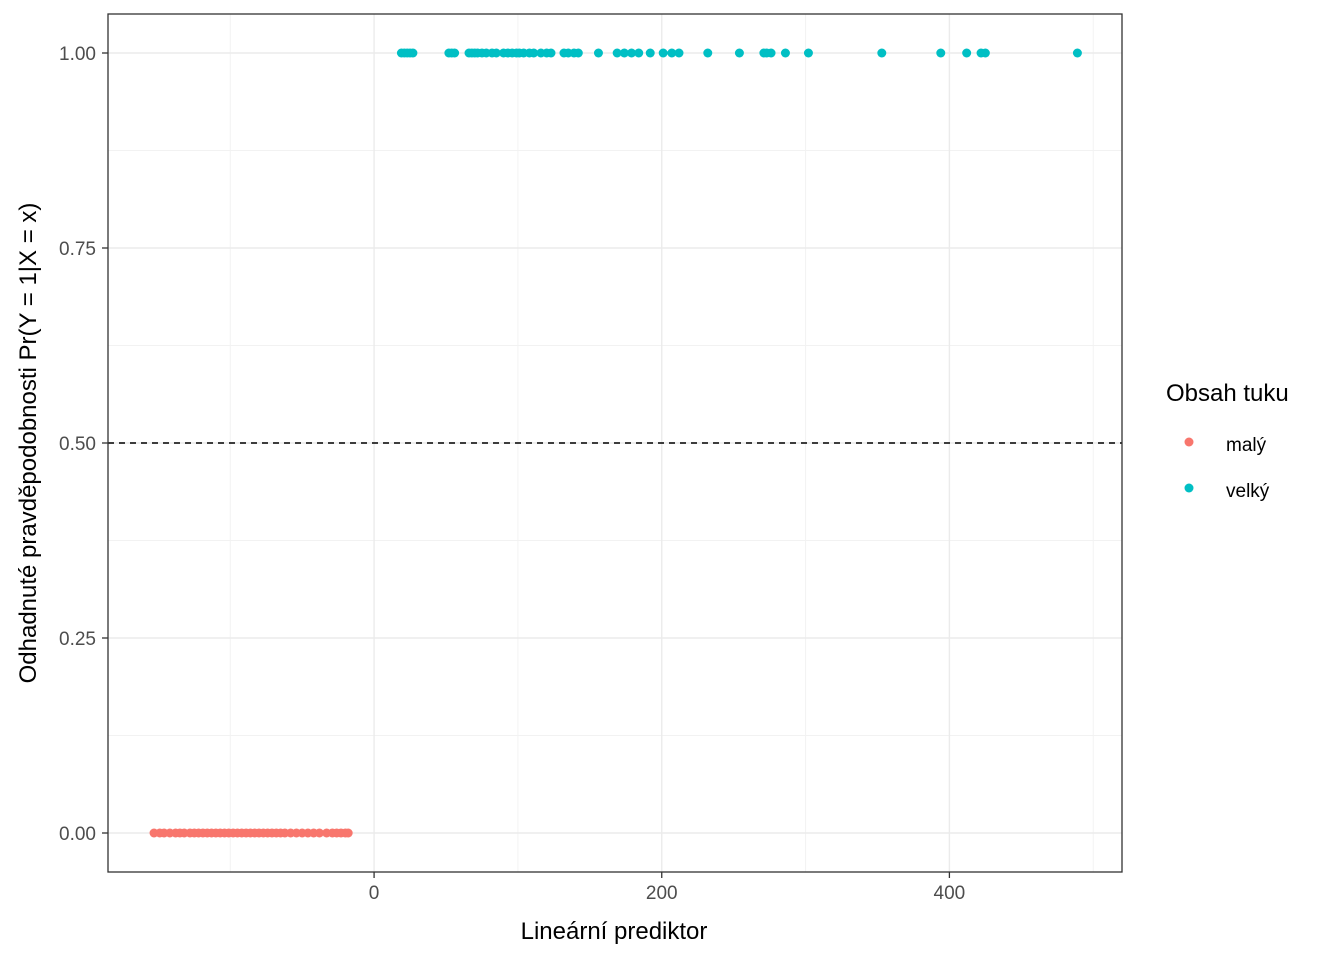  I want to click on y-tick-label-0: 0.00, so click(77, 834).